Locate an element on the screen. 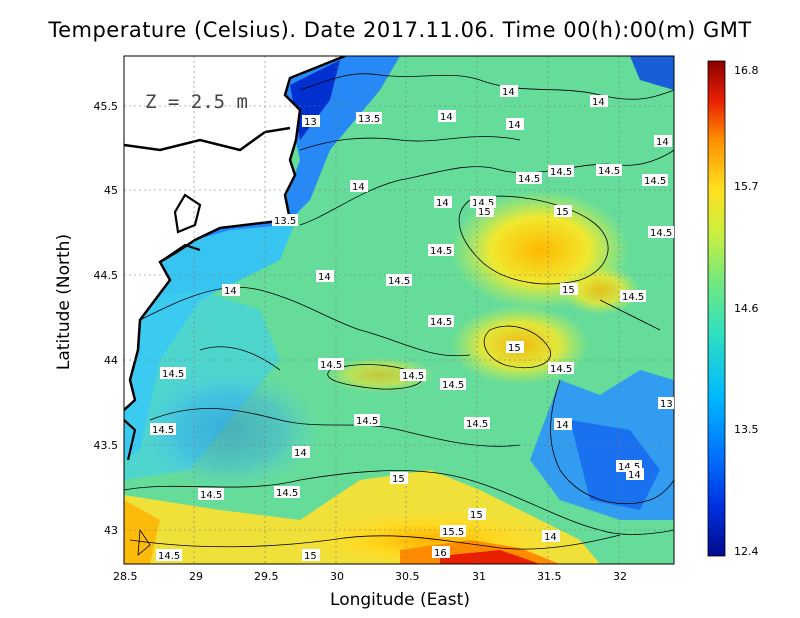  y-tick: 45.5 is located at coordinates (106, 106).